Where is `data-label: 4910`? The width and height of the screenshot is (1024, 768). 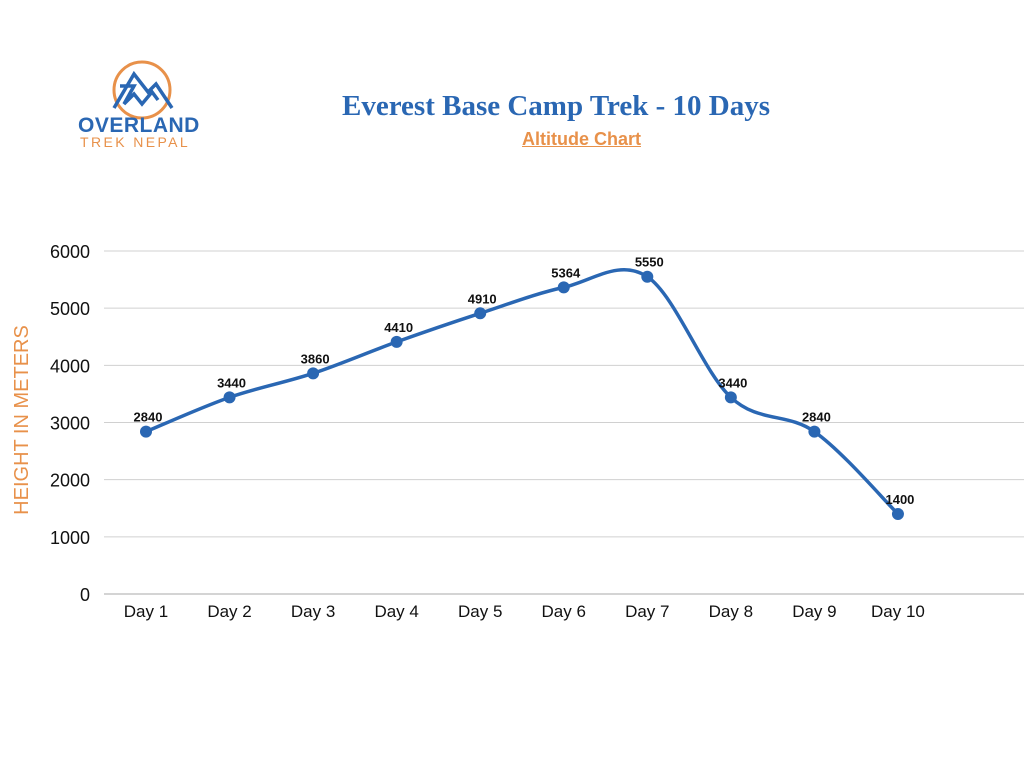
data-label: 4910 is located at coordinates (482, 298).